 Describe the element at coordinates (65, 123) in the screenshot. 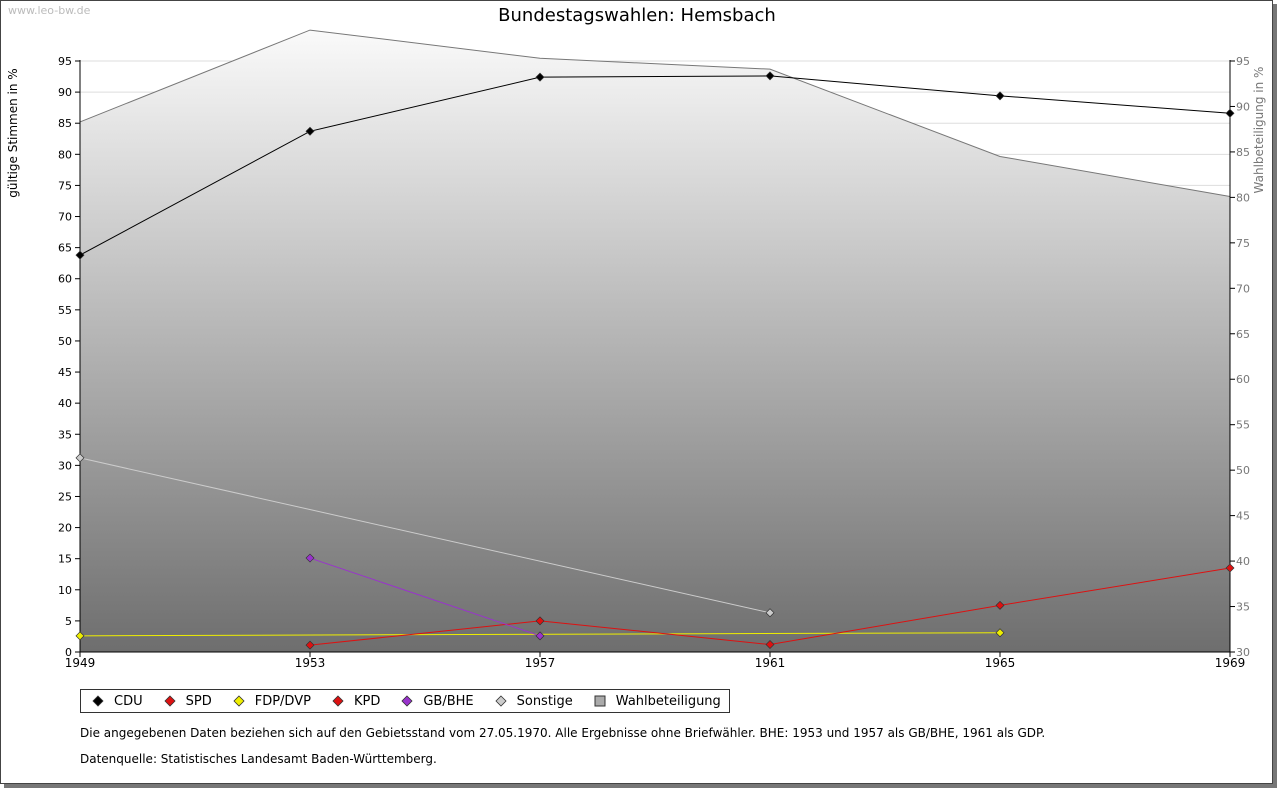

I see `y-tick-label: 85` at that location.